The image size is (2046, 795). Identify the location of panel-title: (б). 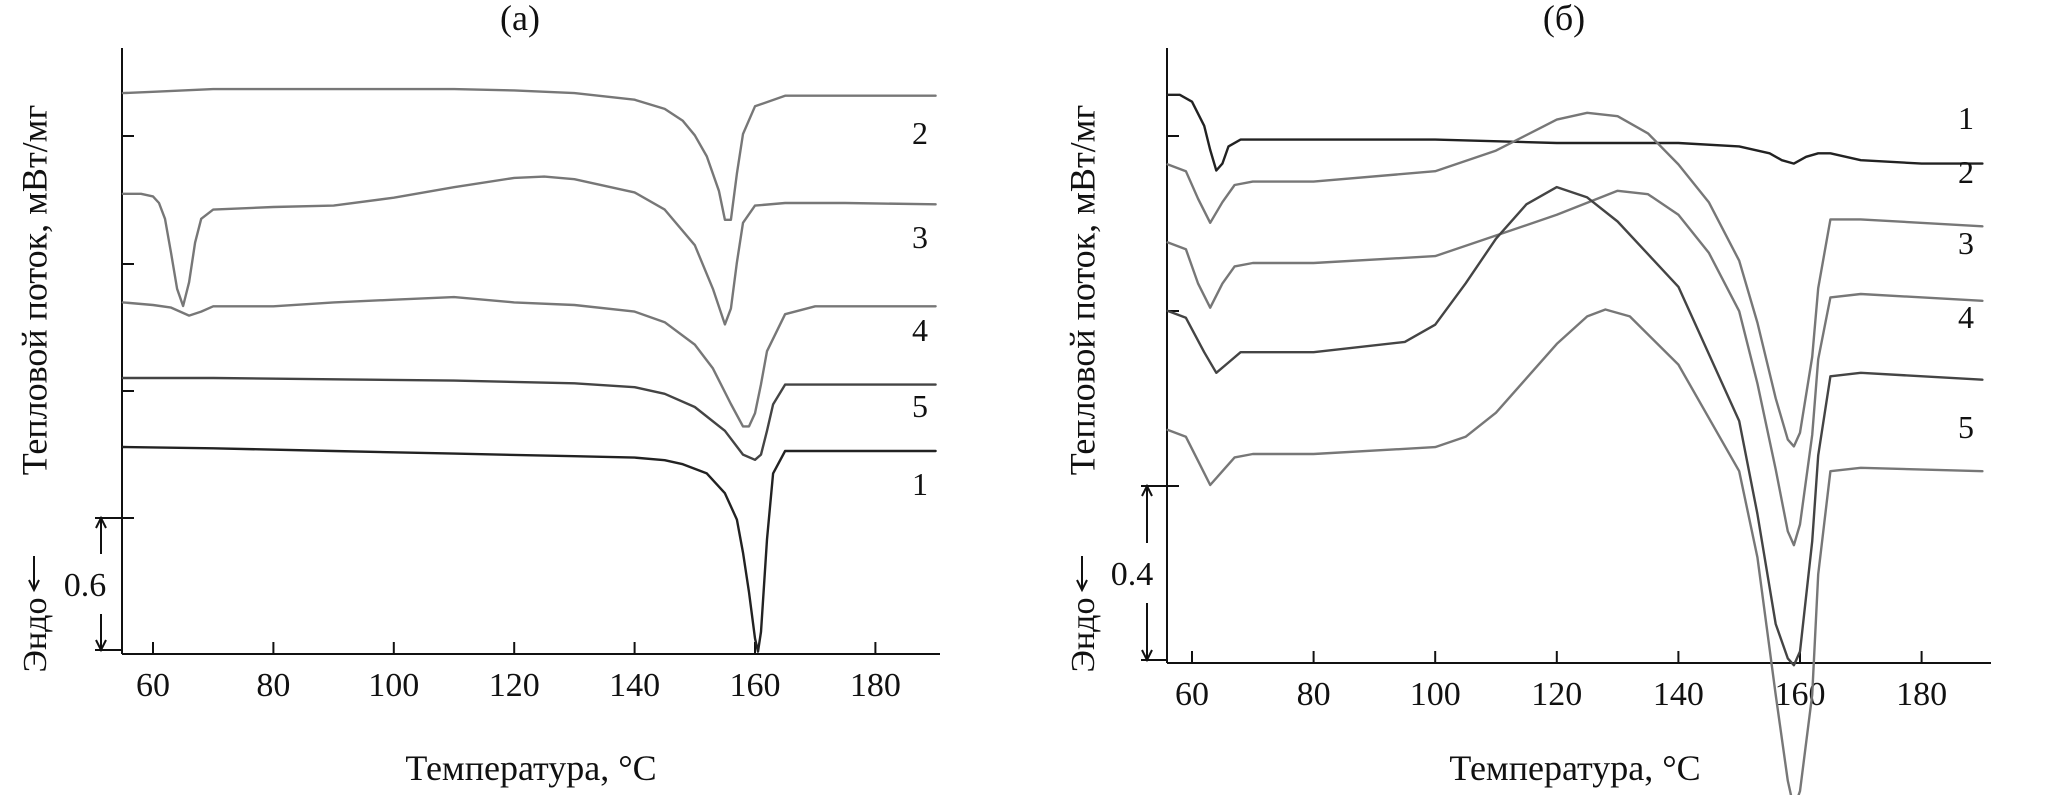
(1564, 19).